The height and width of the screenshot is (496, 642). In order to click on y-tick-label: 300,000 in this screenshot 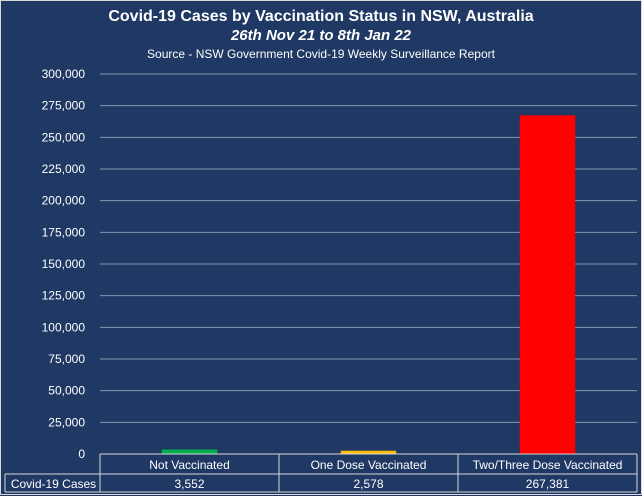, I will do `click(64, 74)`.